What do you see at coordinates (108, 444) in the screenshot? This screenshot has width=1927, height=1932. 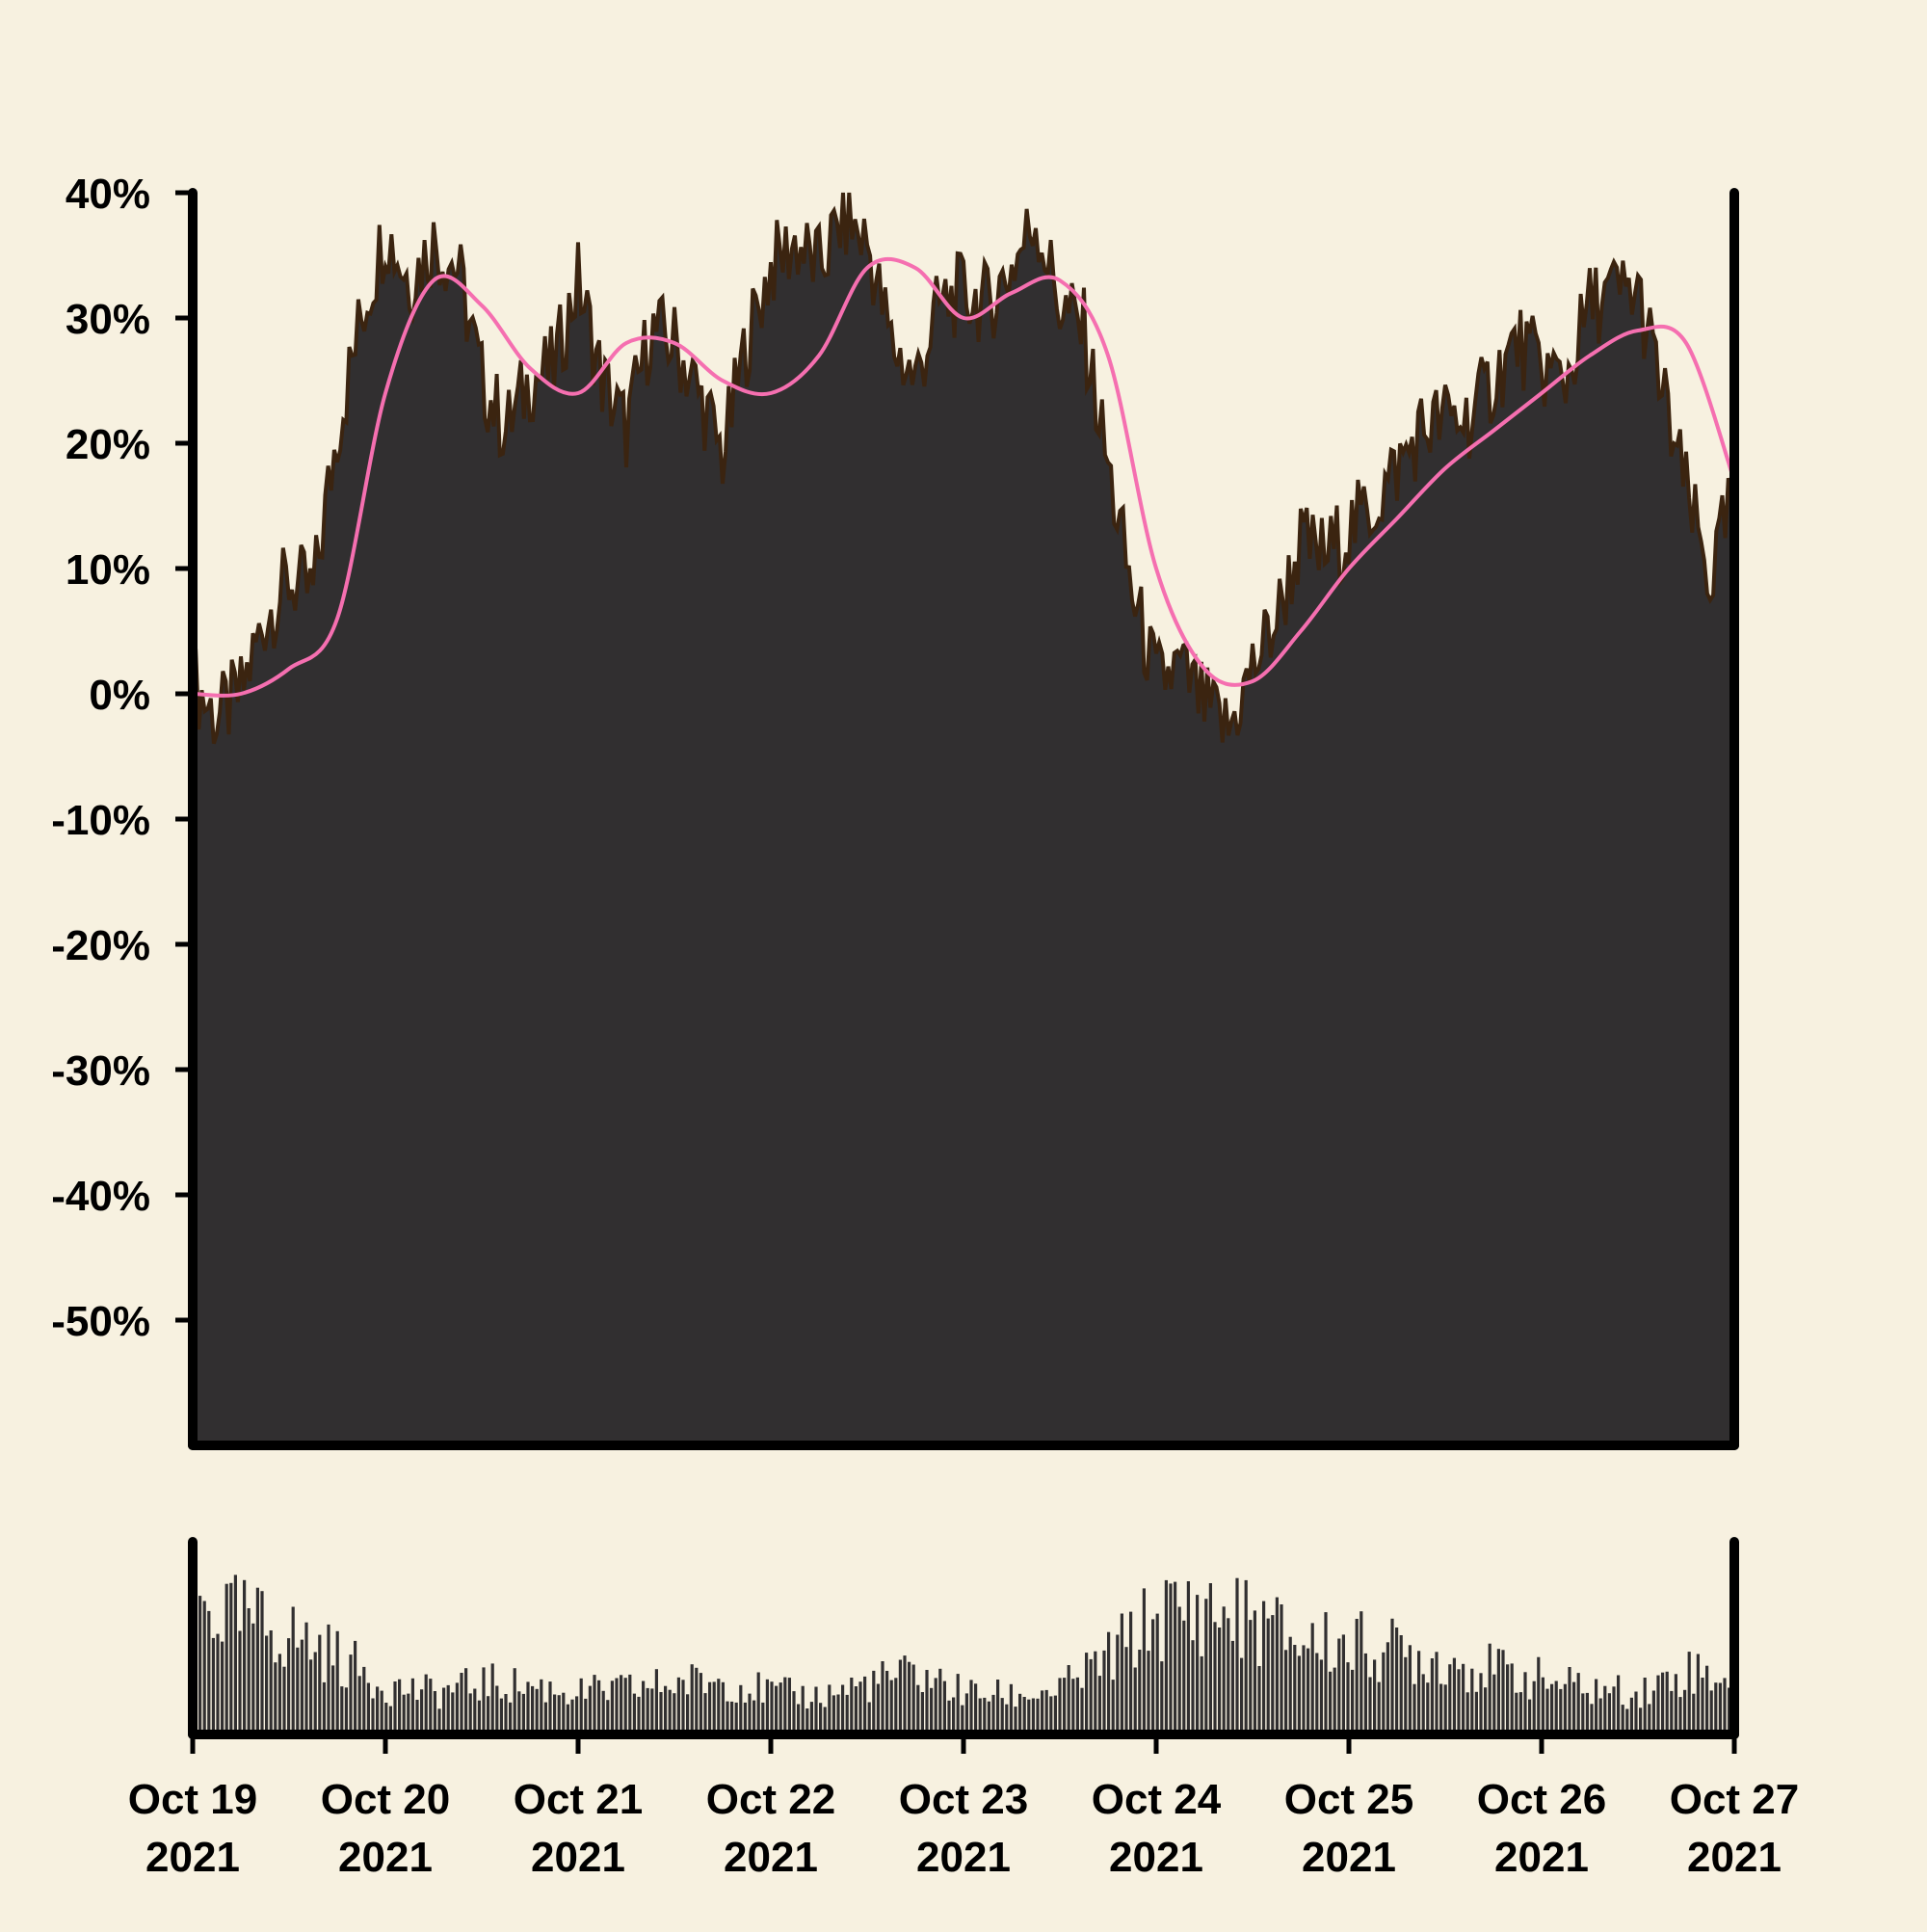 I see `y-tick-label: 20%` at bounding box center [108, 444].